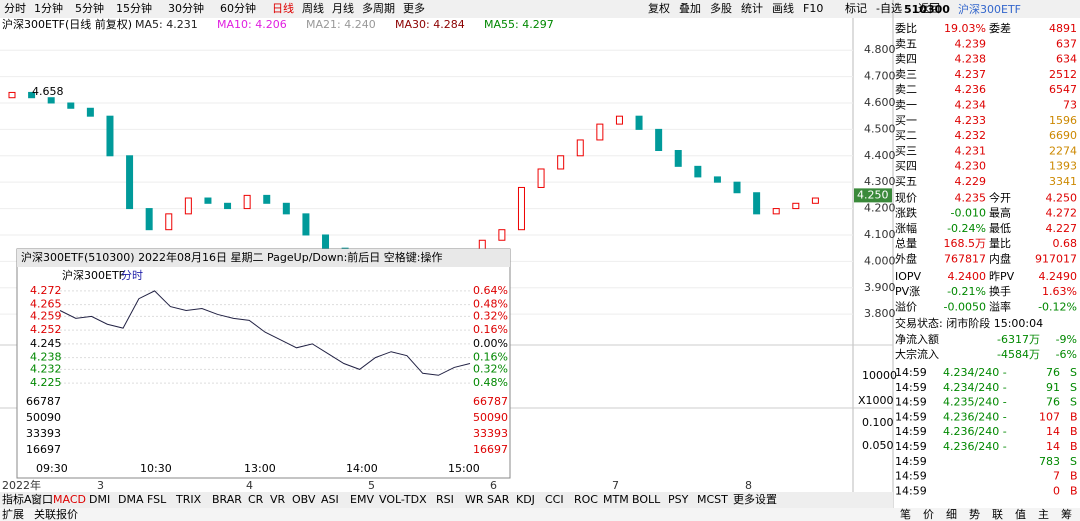  I want to click on tab: TRIX, so click(188, 499).